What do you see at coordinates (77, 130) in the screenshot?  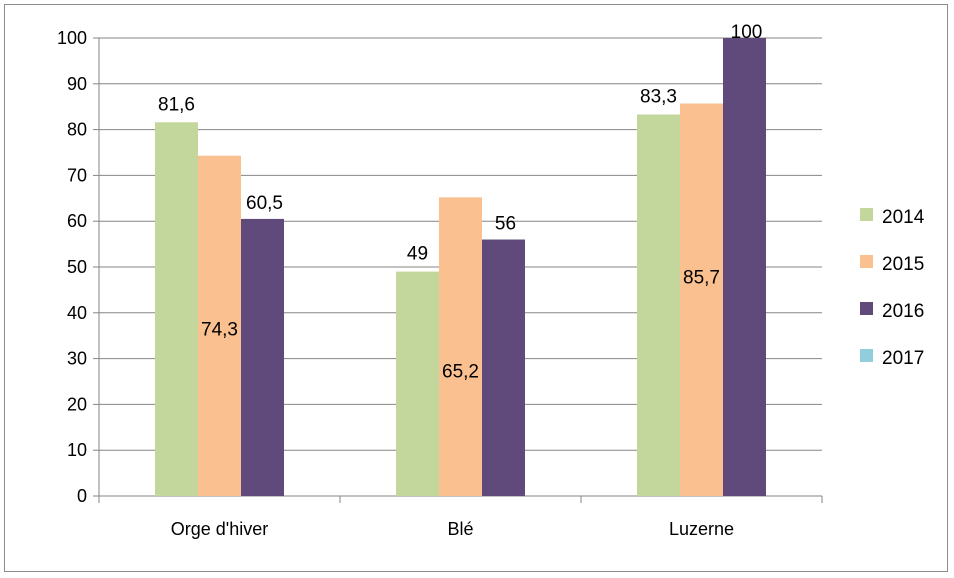 I see `y-tick-label: 80` at bounding box center [77, 130].